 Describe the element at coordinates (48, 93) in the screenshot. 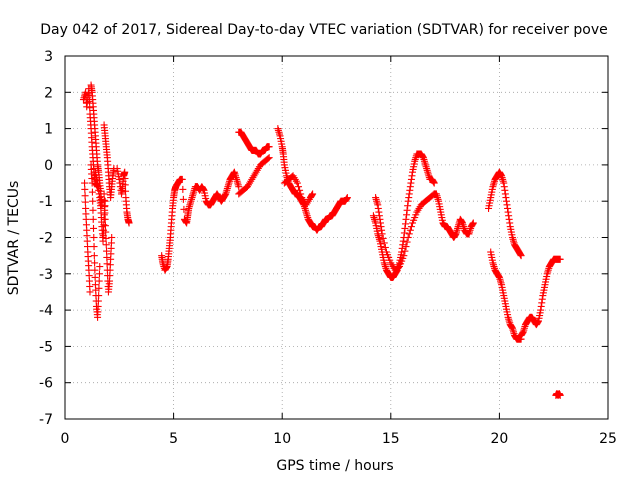

I see `y-tick-label: 2` at that location.